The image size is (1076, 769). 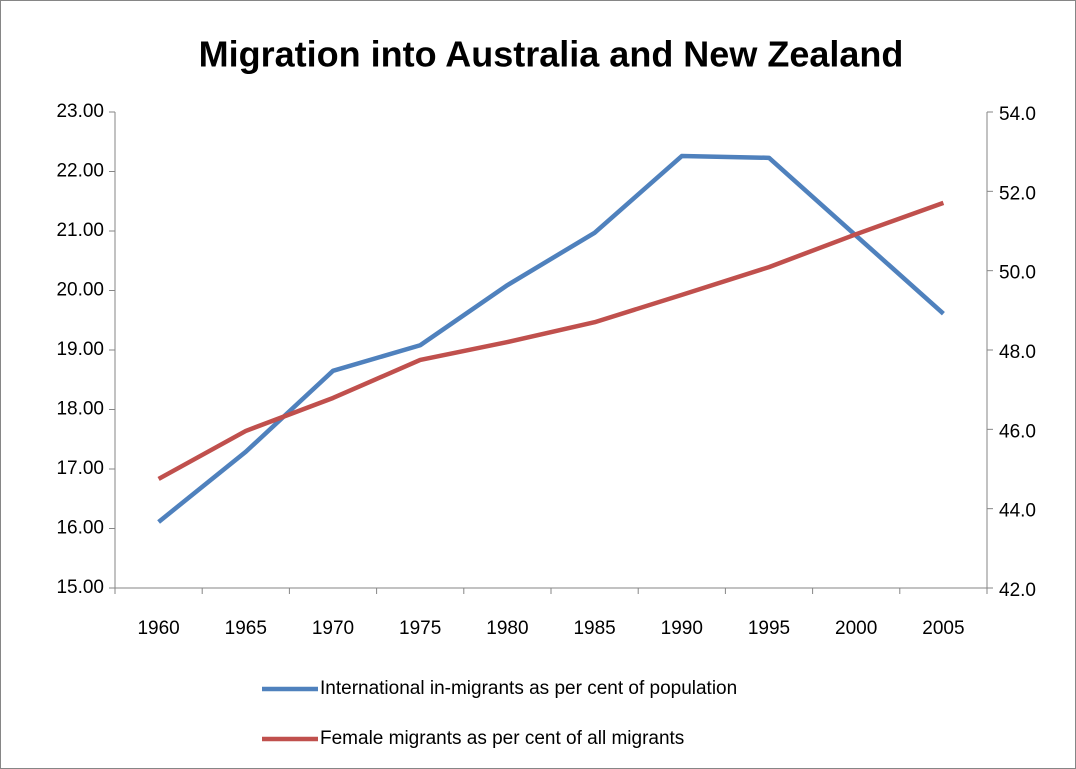 What do you see at coordinates (158, 628) in the screenshot?
I see `x-tick-label: 1960` at bounding box center [158, 628].